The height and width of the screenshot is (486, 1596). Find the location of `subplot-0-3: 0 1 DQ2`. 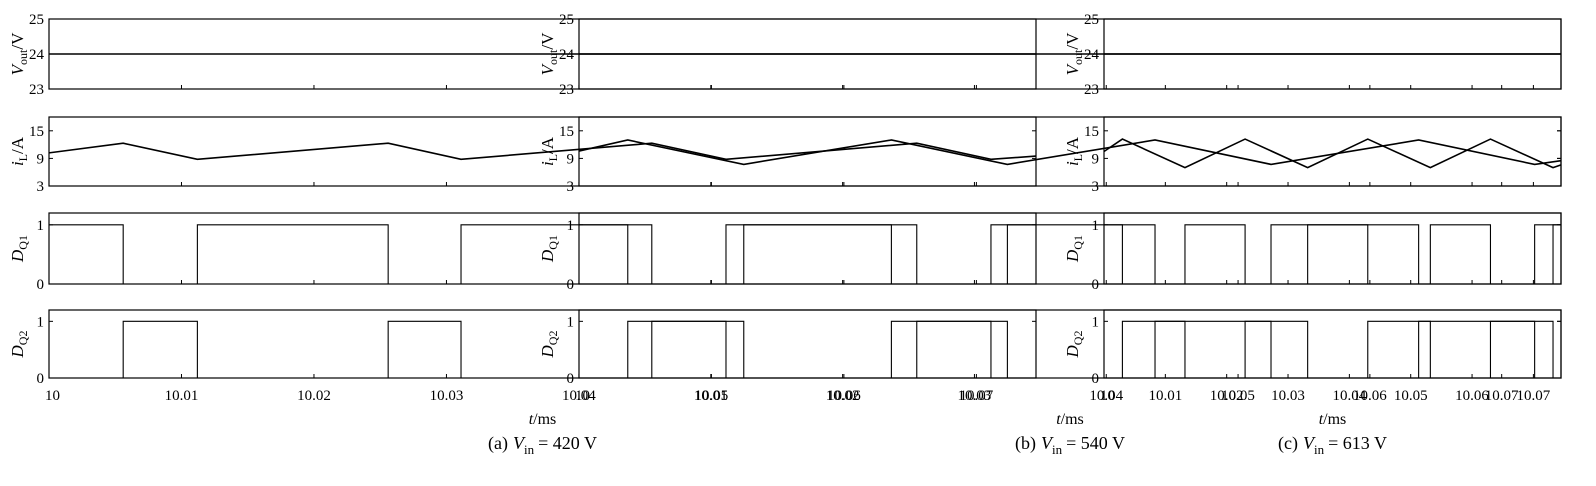

subplot-0-3: 0 1 DQ2 is located at coordinates (522, 348).